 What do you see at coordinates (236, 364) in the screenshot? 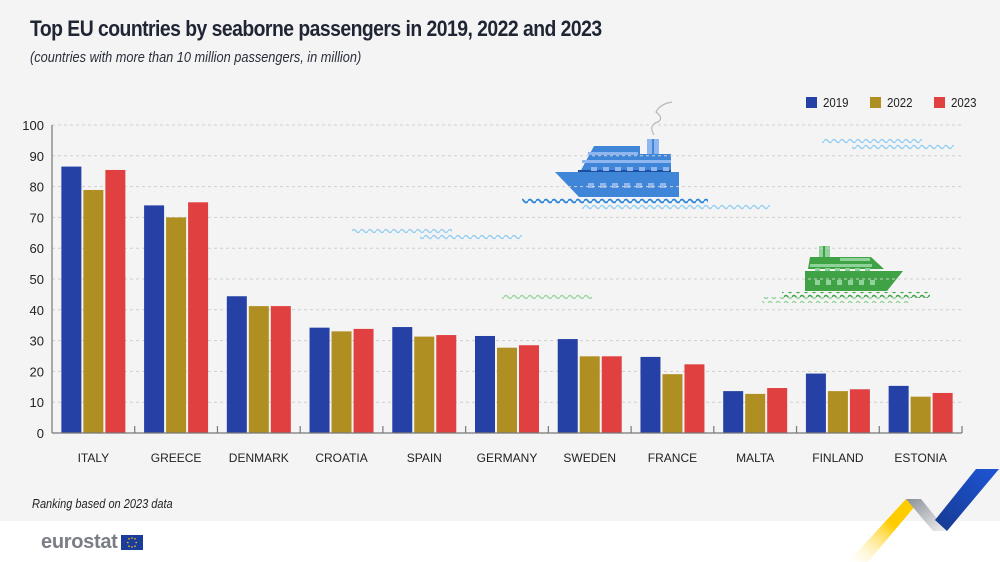
I see `bar-denmark-2019` at bounding box center [236, 364].